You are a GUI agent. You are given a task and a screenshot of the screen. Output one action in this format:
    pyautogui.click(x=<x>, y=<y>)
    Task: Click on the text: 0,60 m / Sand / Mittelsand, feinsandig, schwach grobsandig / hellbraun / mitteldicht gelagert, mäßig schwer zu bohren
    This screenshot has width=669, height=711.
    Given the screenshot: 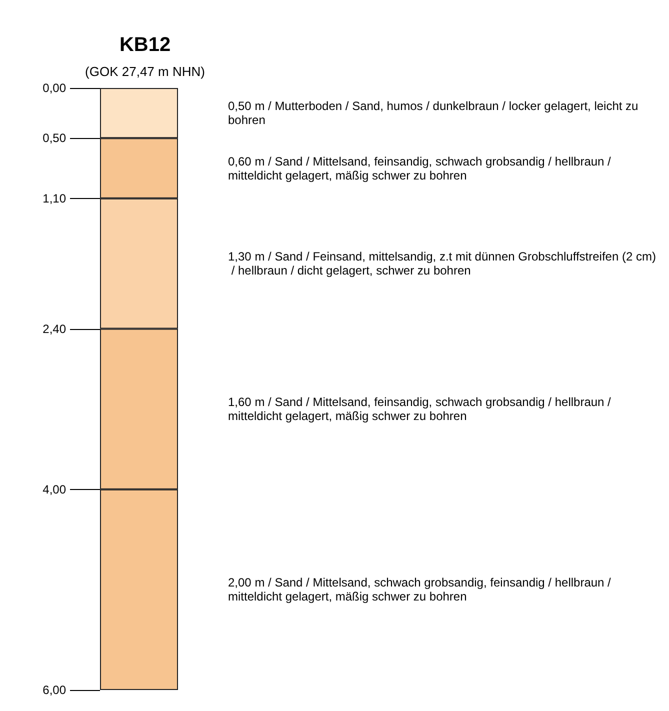 What is the action you would take?
    pyautogui.click(x=421, y=168)
    